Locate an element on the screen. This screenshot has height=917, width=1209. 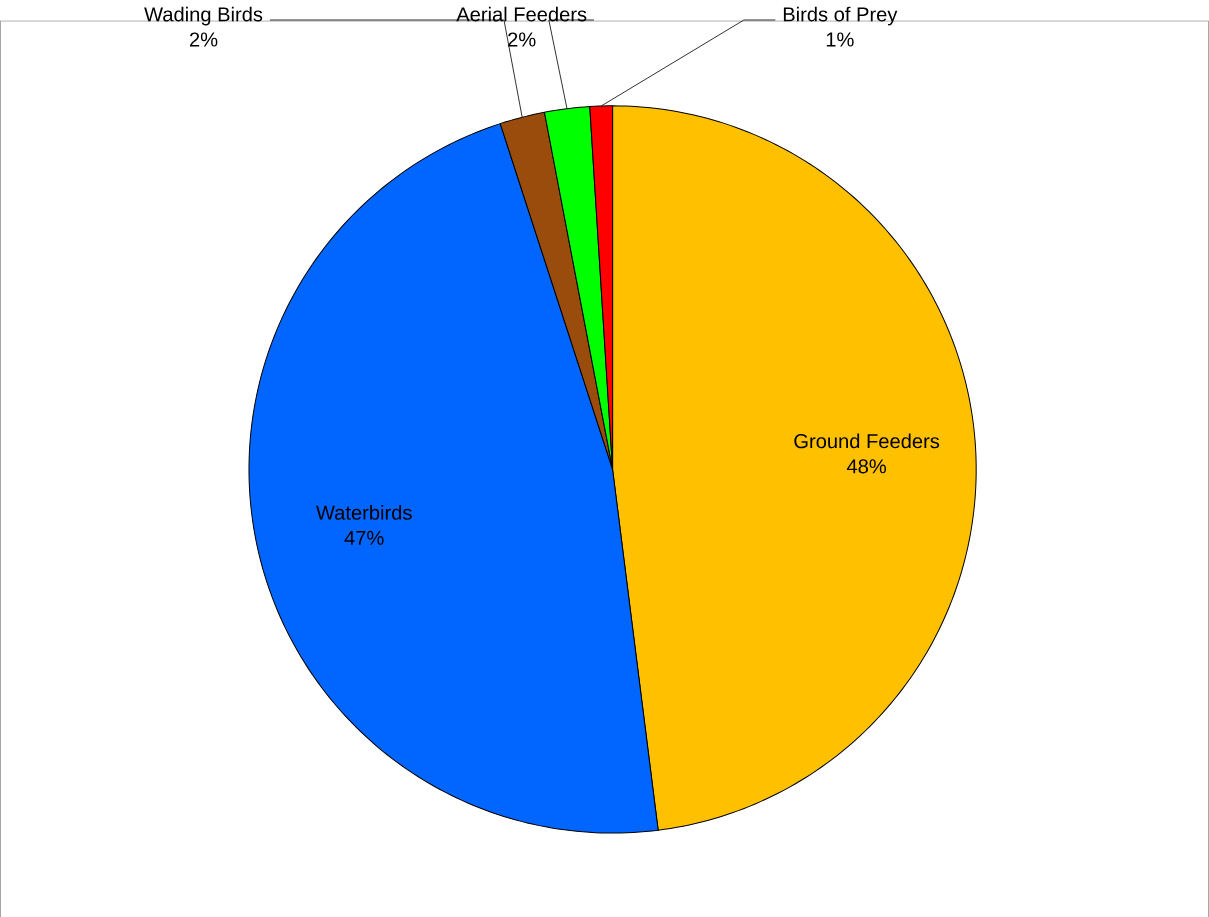
slice-label: Aerial Feeders is located at coordinates (521, 14).